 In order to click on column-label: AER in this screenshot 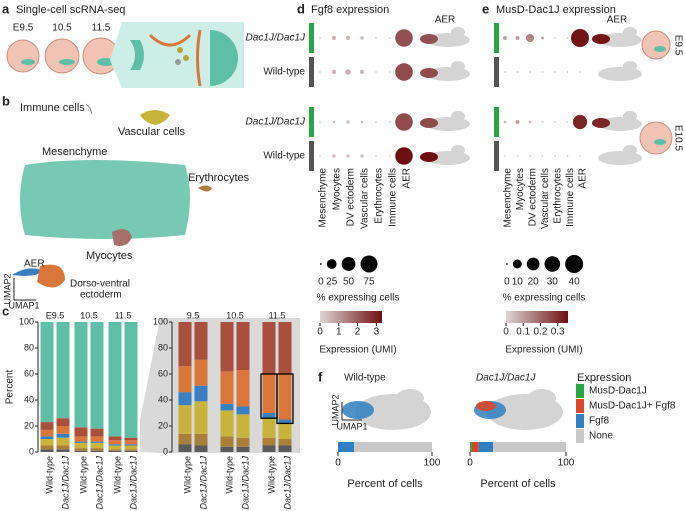, I will do `click(407, 178)`.